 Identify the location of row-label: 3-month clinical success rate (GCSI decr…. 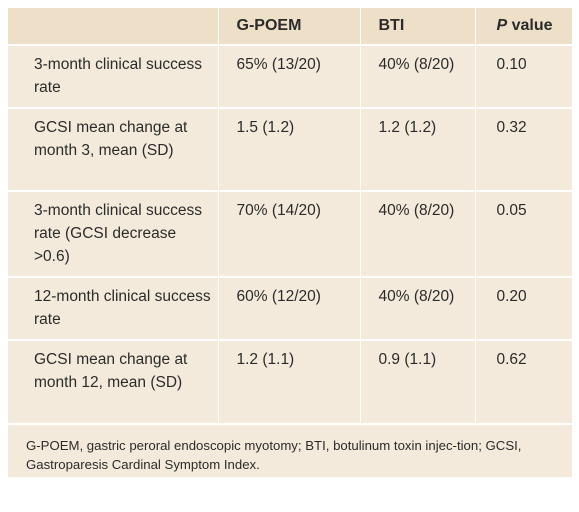
(113, 234).